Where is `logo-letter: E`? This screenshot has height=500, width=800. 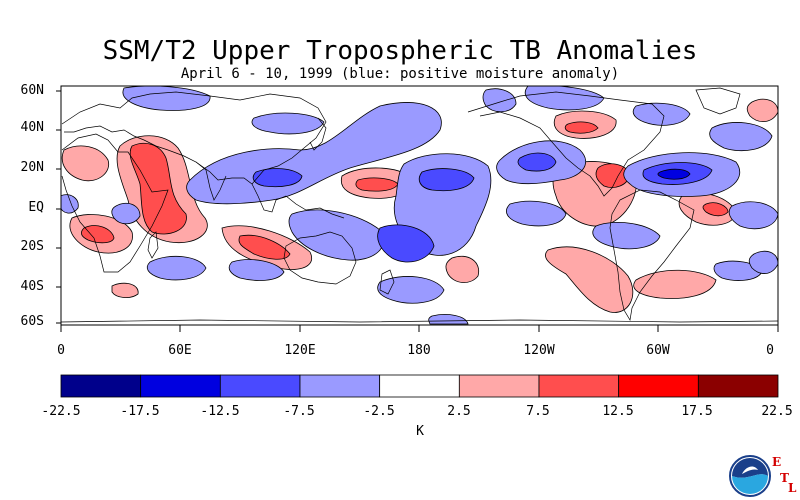 logo-letter: E is located at coordinates (777, 462).